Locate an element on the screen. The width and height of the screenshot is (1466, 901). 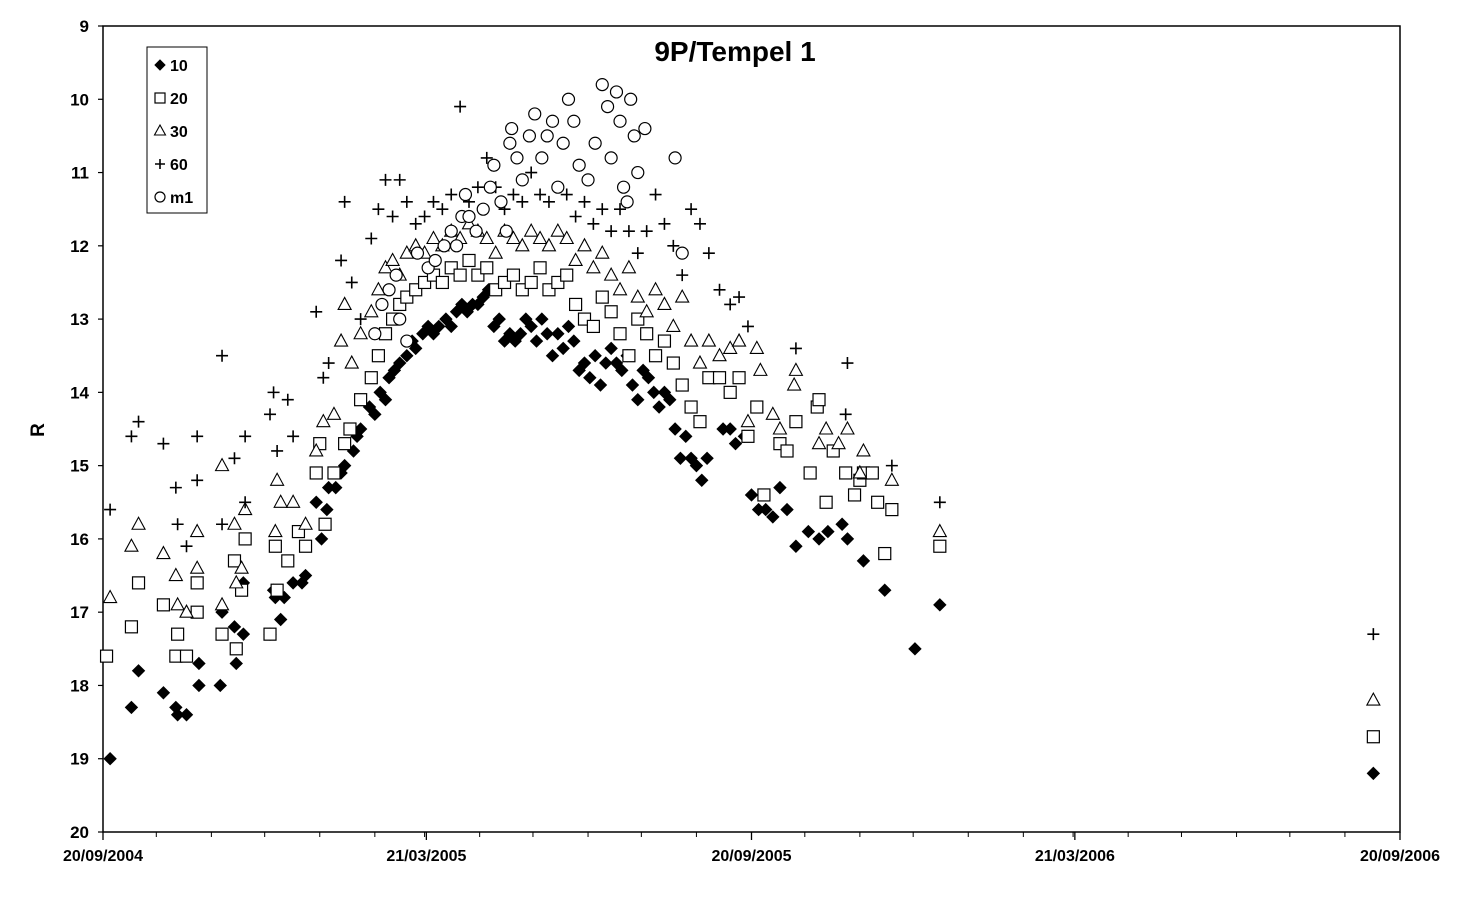
x-tick-label: 20/09/2005 is located at coordinates (751, 856).